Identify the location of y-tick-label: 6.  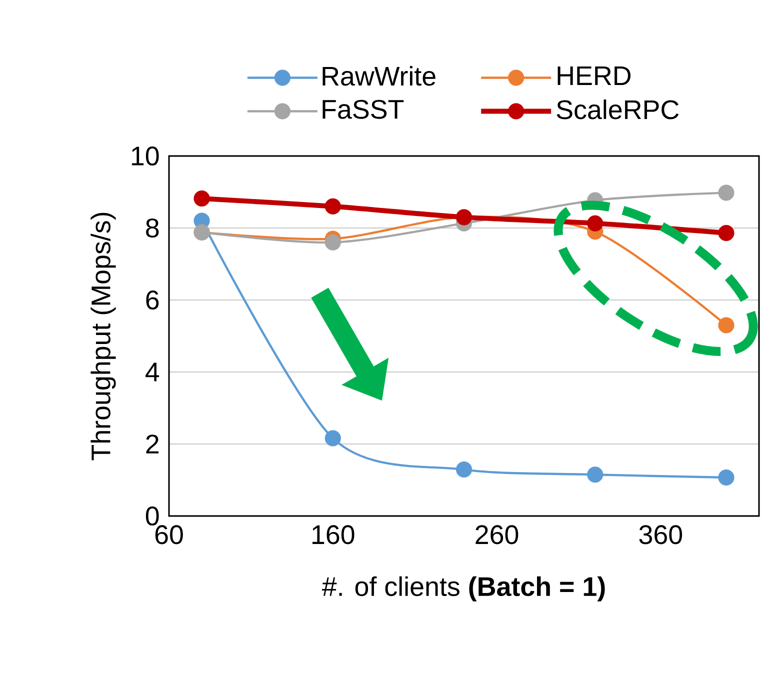
(152, 300).